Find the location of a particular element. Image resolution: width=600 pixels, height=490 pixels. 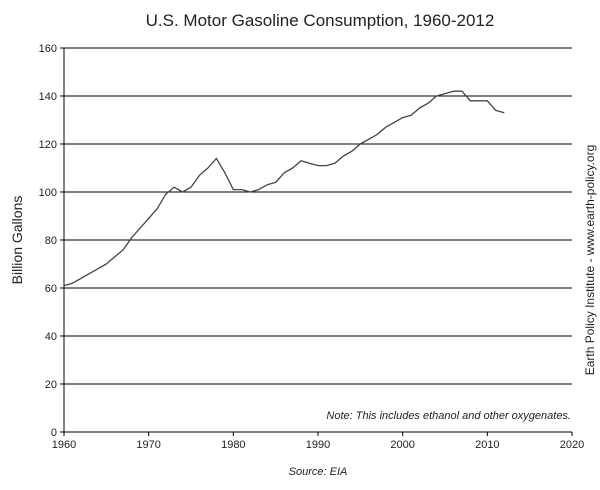

x-tick-label-1980: 1980 is located at coordinates (233, 445).